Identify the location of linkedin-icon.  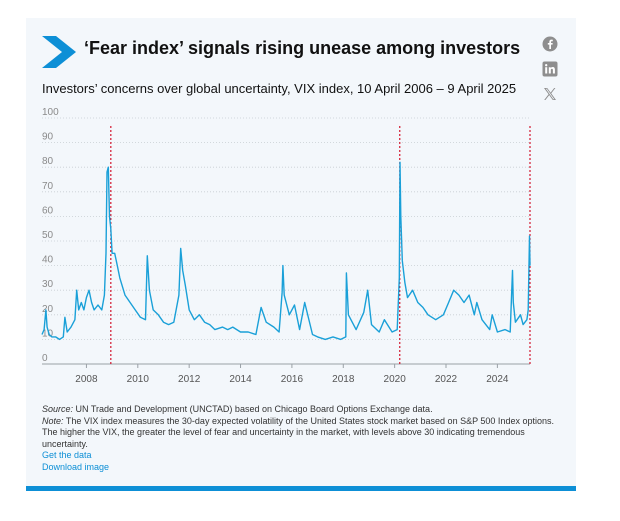
(550, 69).